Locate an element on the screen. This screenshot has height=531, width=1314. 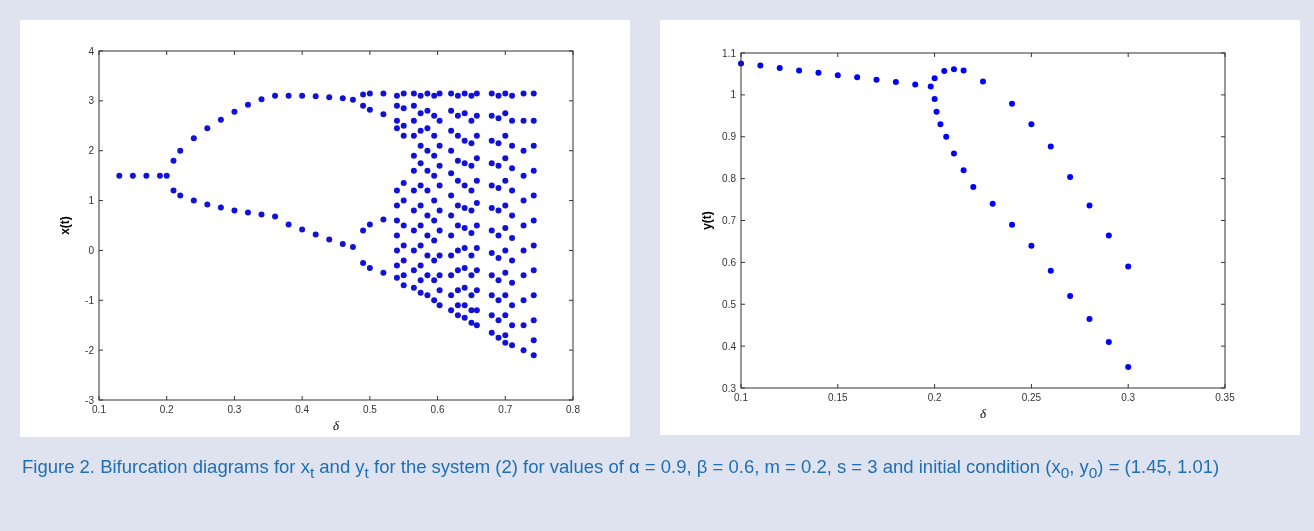
y-tick-label: 3 is located at coordinates (91, 101).